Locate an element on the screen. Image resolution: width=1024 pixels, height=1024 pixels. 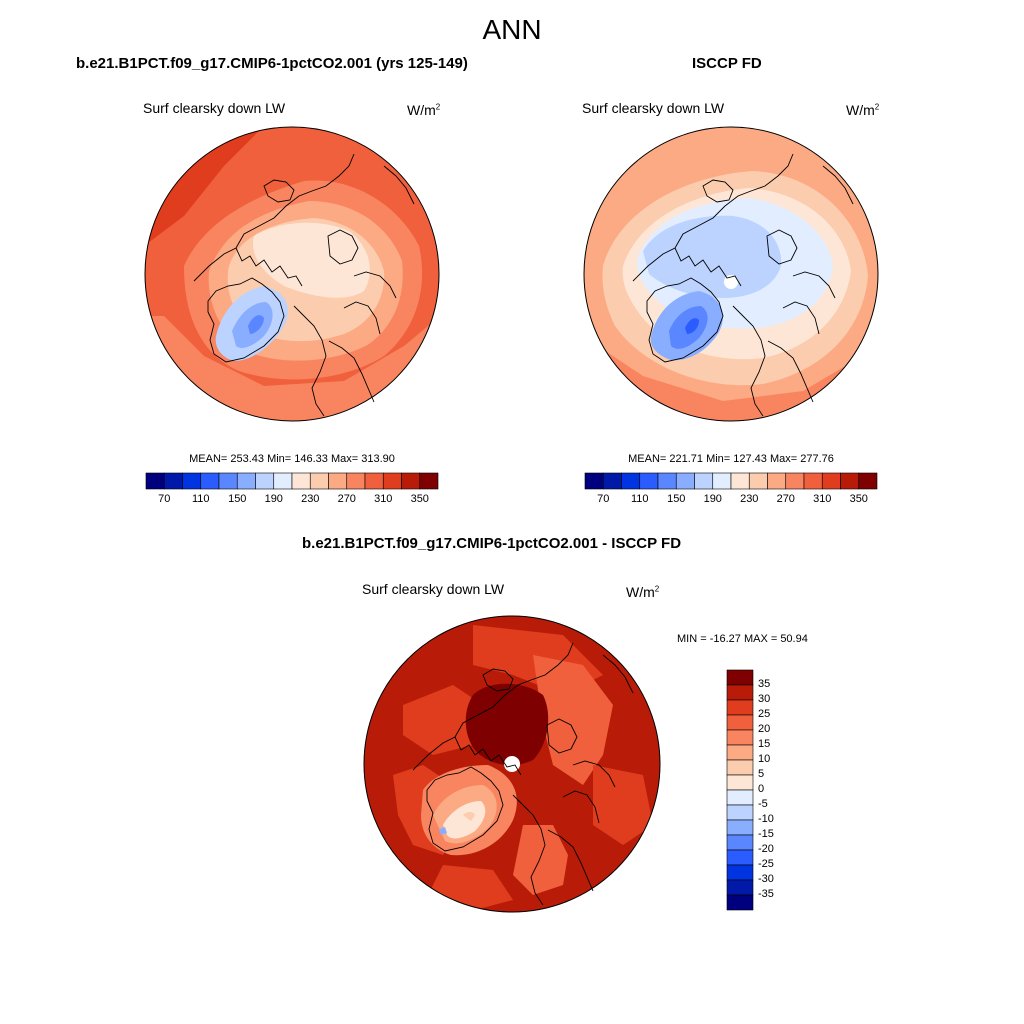
diff-colorbar-tick-label: 20 is located at coordinates (764, 729).